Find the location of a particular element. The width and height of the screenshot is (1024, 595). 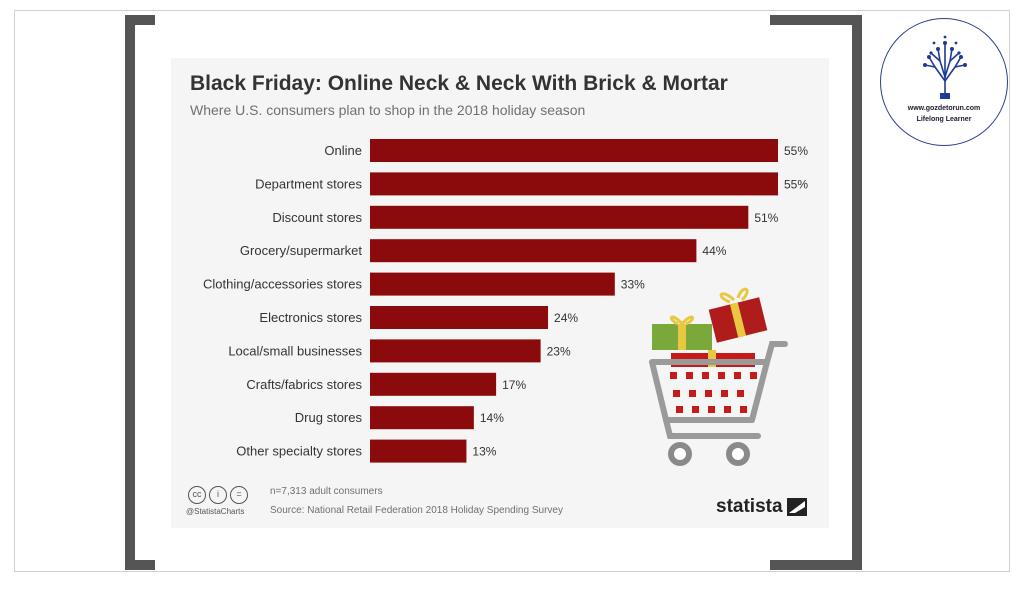

attribution-icon: i is located at coordinates (218, 495).